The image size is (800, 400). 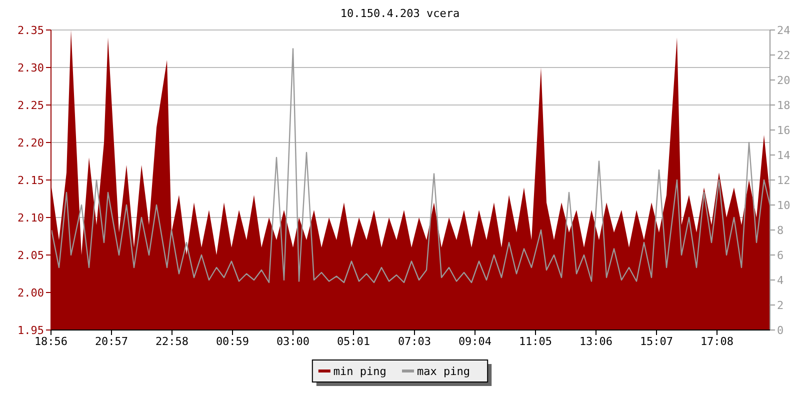 What do you see at coordinates (31, 143) in the screenshot?
I see `y-tick-label: 2.20` at bounding box center [31, 143].